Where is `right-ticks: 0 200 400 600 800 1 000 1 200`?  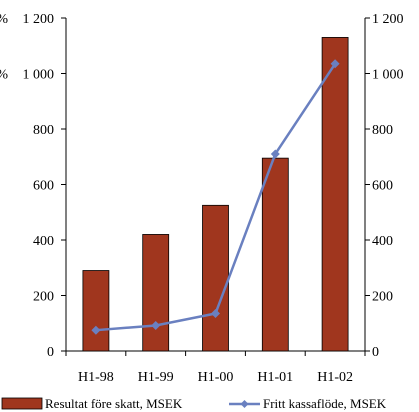 right-ticks: 0 200 400 600 800 1 000 1 200 is located at coordinates (384, 186).